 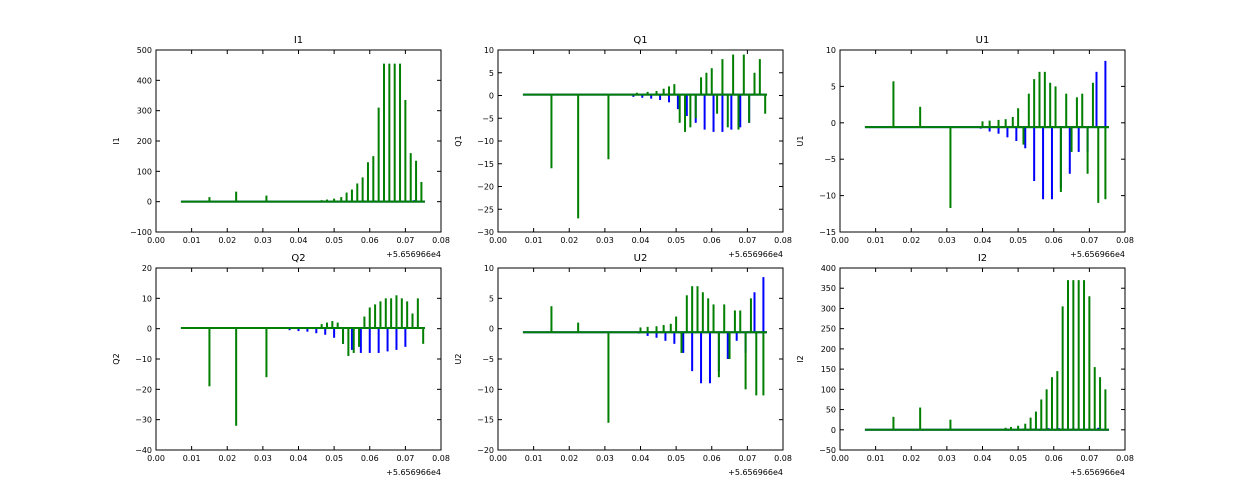 I want to click on y-tick-label: 350, so click(x=828, y=288).